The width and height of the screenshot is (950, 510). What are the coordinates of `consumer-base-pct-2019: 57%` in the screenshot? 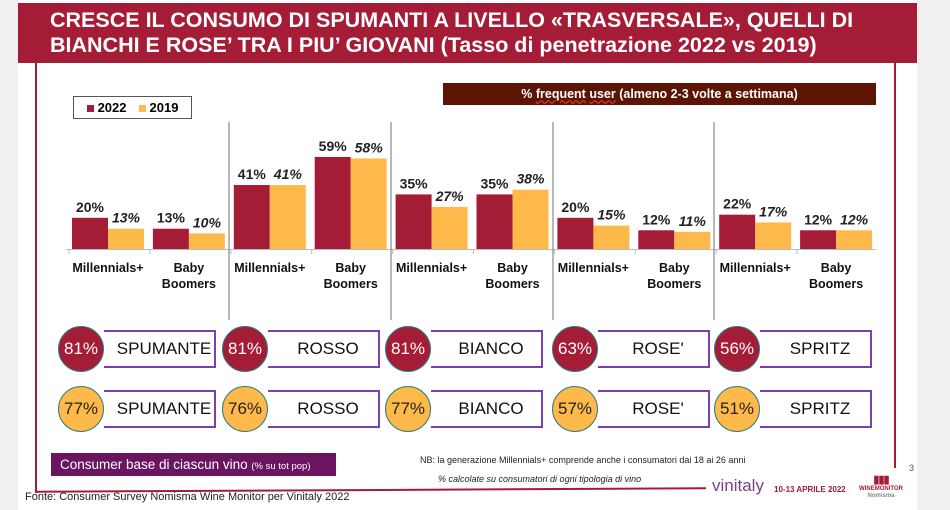 It's located at (575, 409).